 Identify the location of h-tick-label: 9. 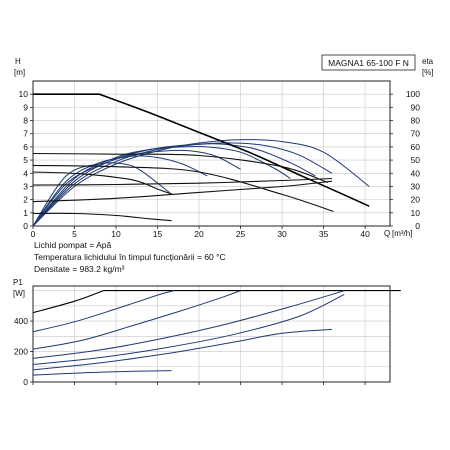
(25, 107).